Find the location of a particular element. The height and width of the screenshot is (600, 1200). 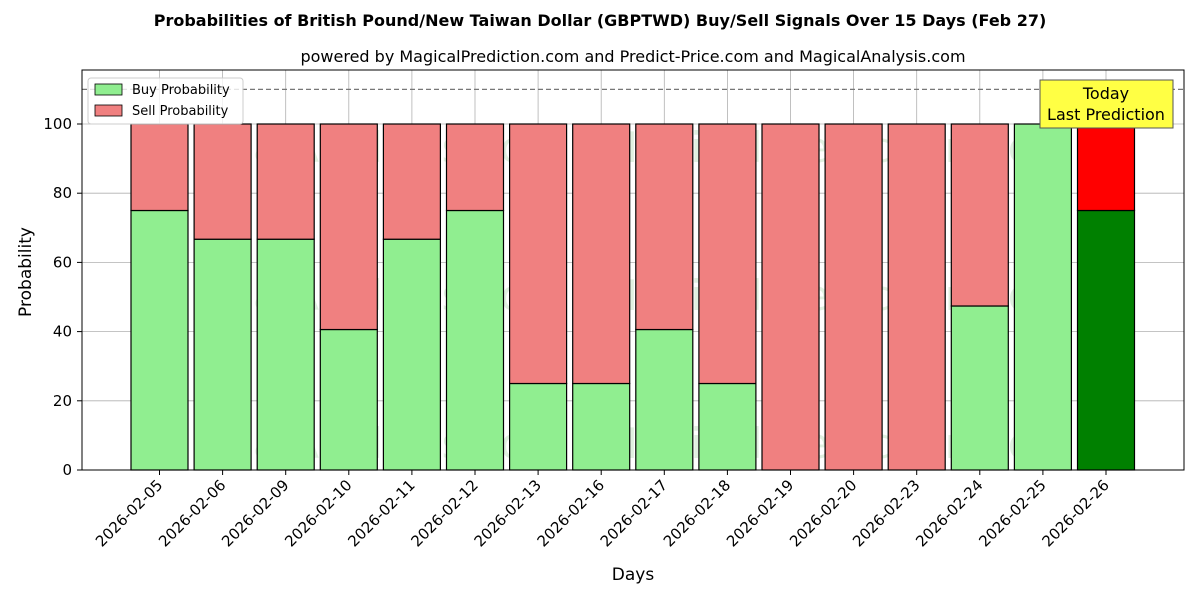

y-tick-label: 0 is located at coordinates (67, 470).